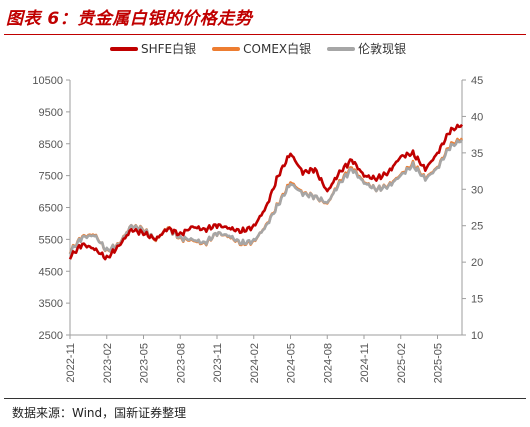  I want to click on x-tick-label: 2024-08, so click(328, 363).